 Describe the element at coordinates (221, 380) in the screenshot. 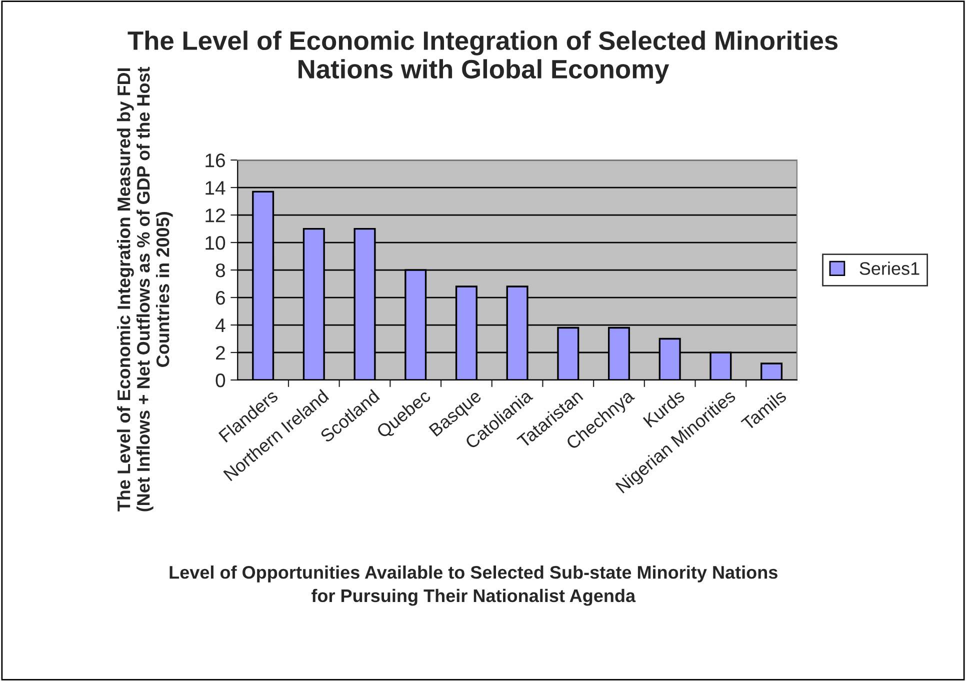

I see `y-tick-label: 0` at that location.